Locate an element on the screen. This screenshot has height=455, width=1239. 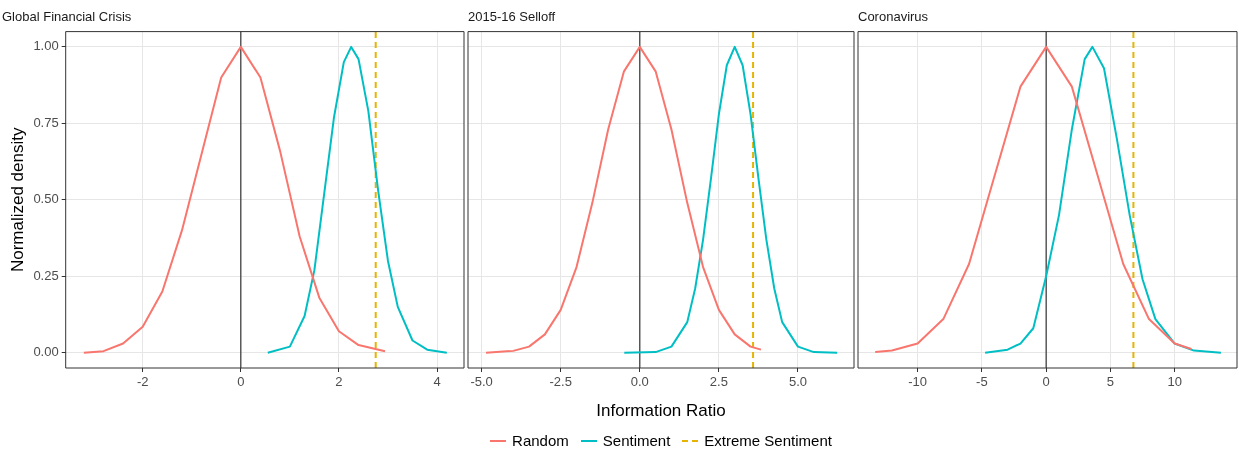
x-tick-label: 5.0 is located at coordinates (798, 382).